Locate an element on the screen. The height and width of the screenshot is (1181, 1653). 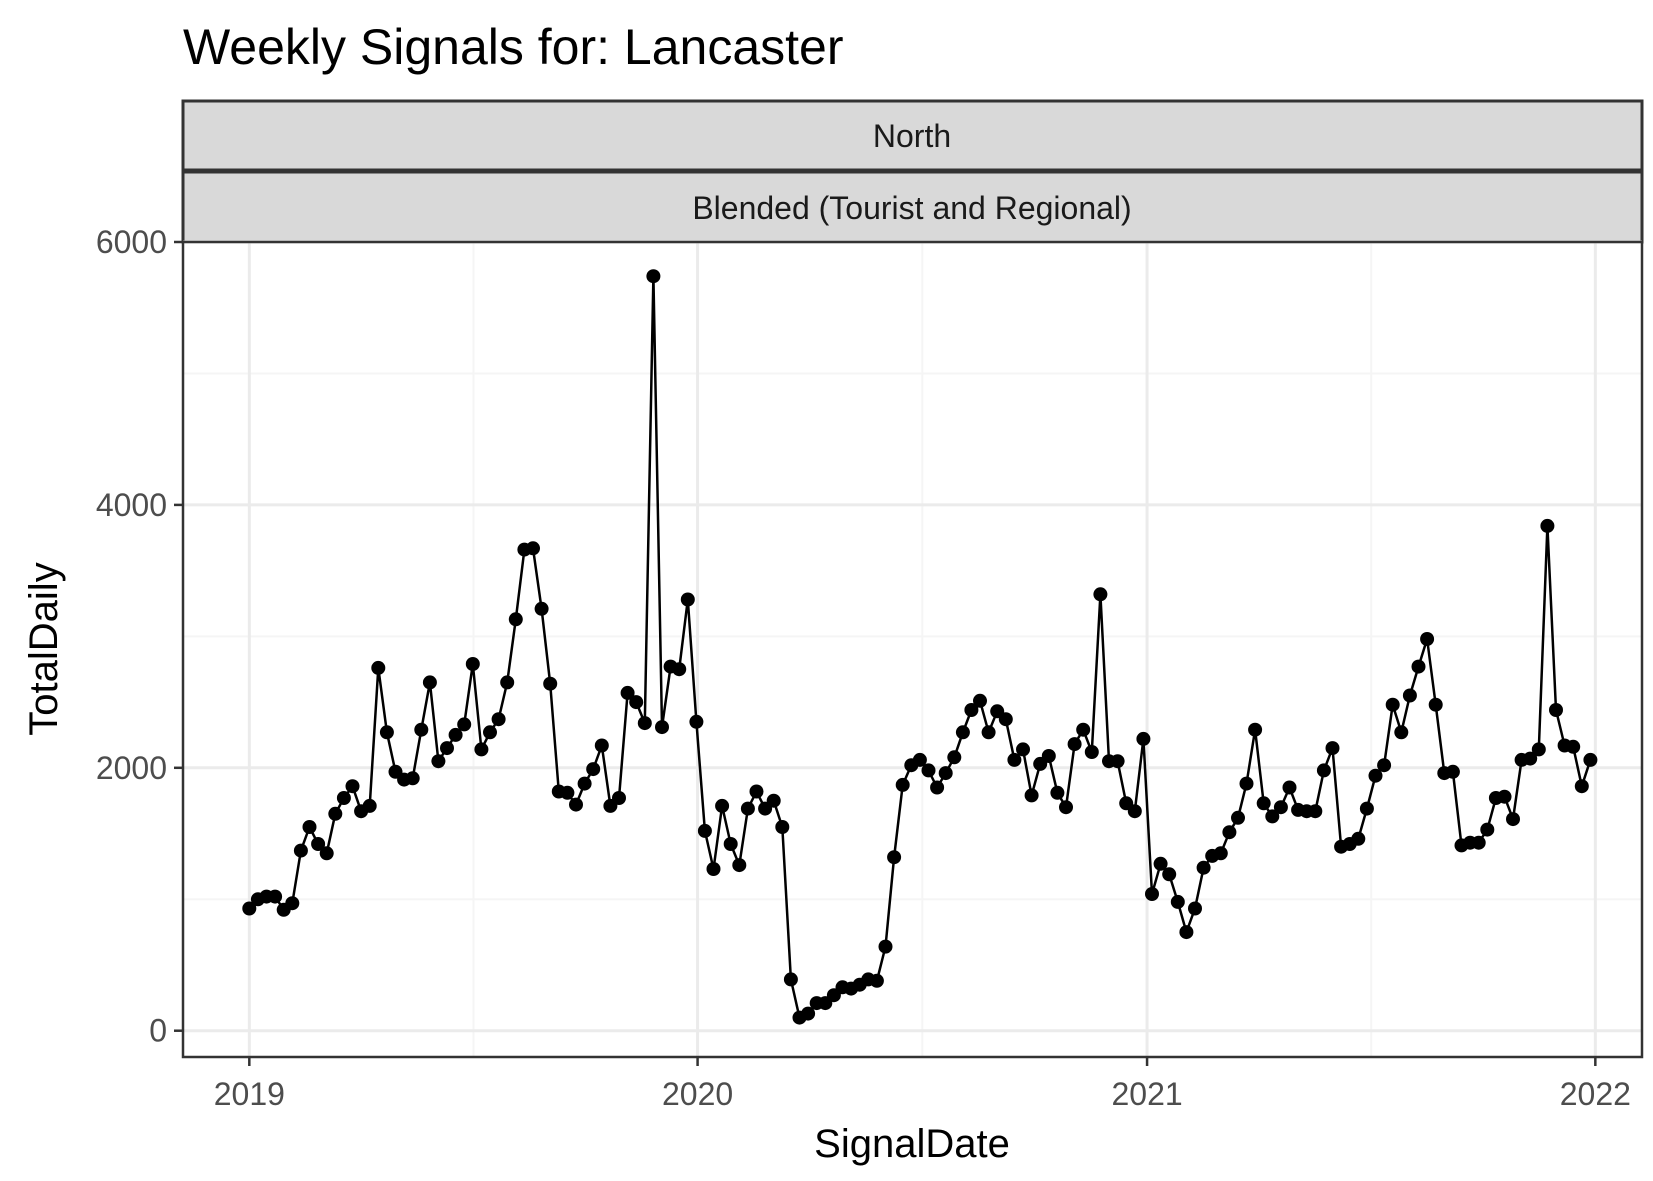
x-tick-label: 2020 is located at coordinates (697, 1094).